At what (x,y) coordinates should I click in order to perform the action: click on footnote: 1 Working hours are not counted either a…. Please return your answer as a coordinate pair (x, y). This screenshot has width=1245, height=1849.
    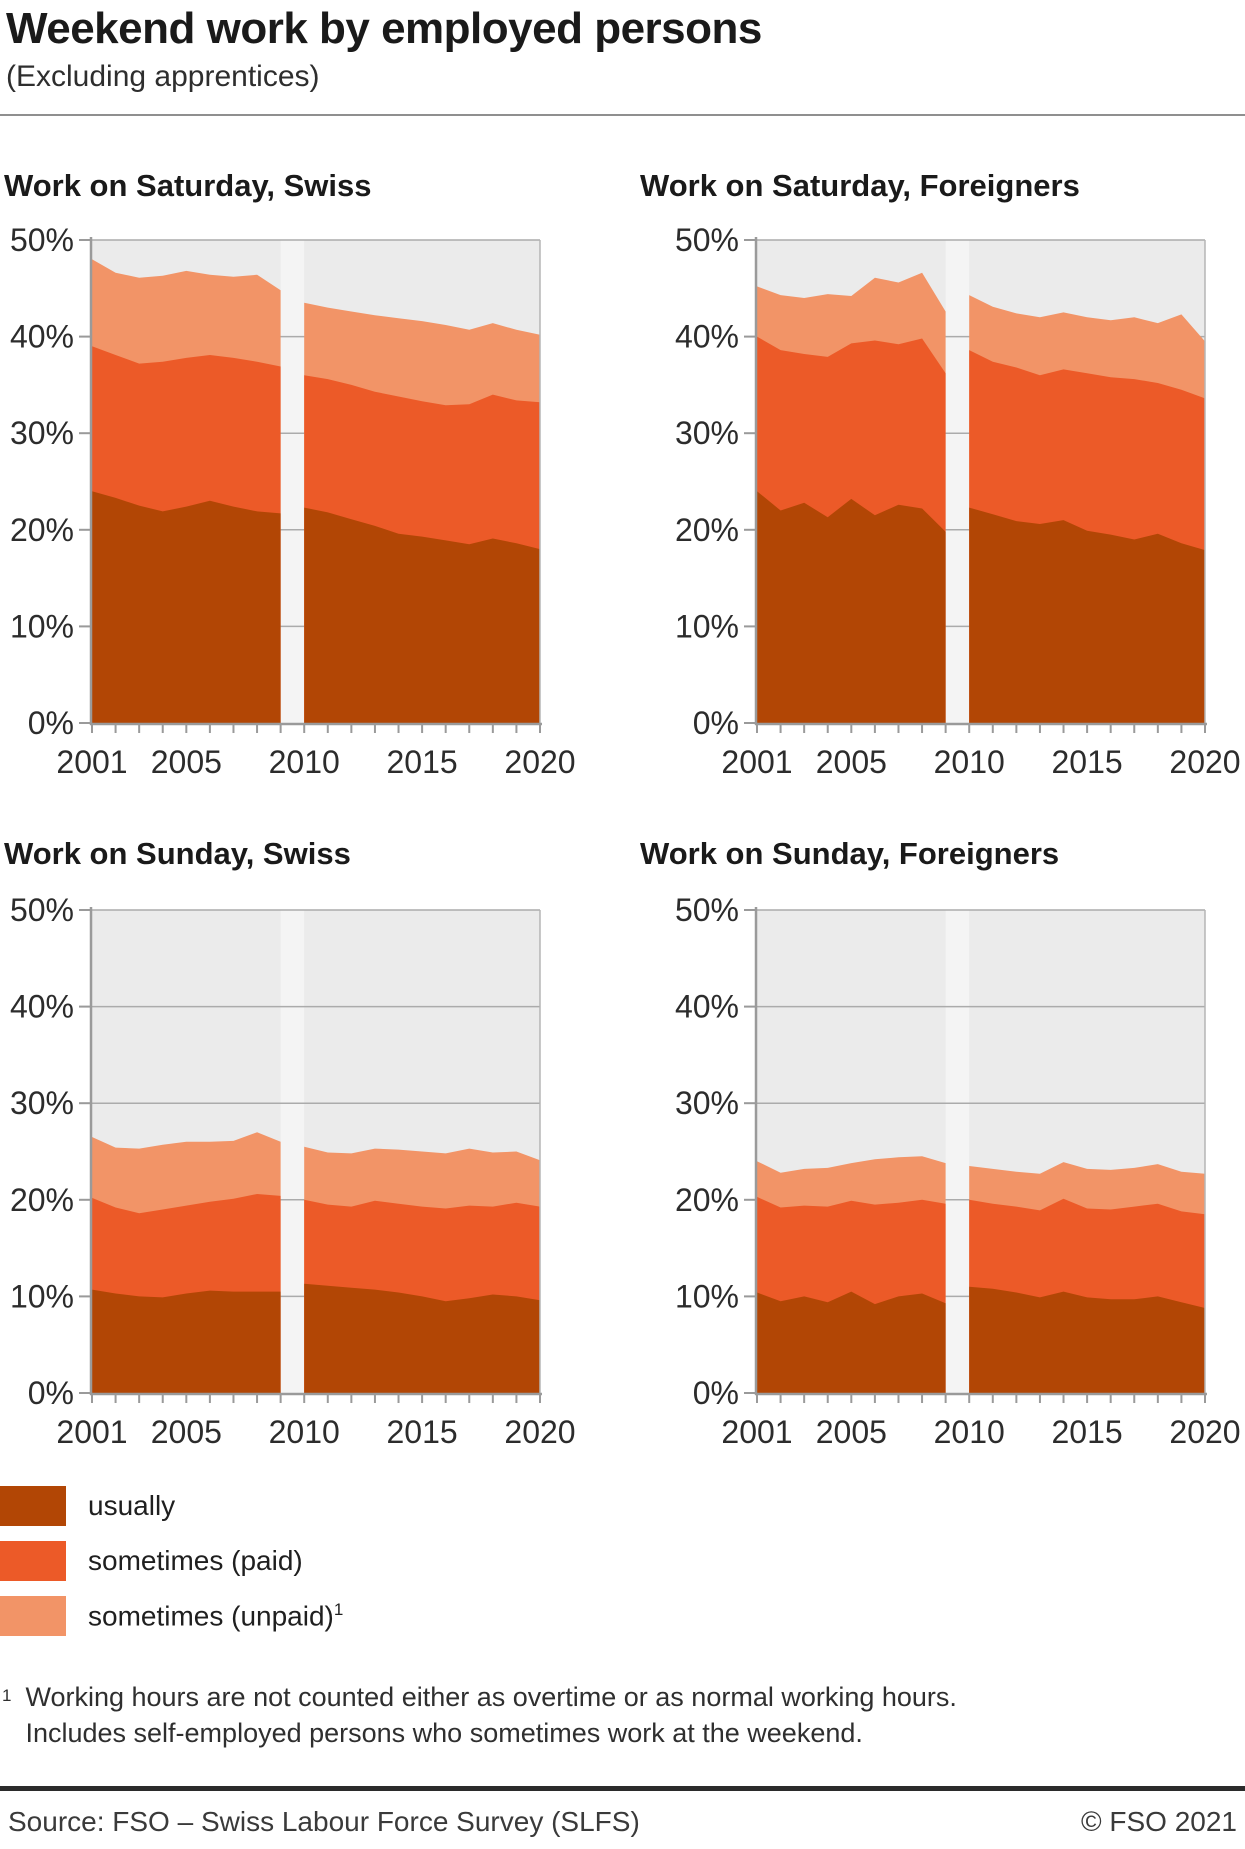
    Looking at the image, I should click on (479, 1715).